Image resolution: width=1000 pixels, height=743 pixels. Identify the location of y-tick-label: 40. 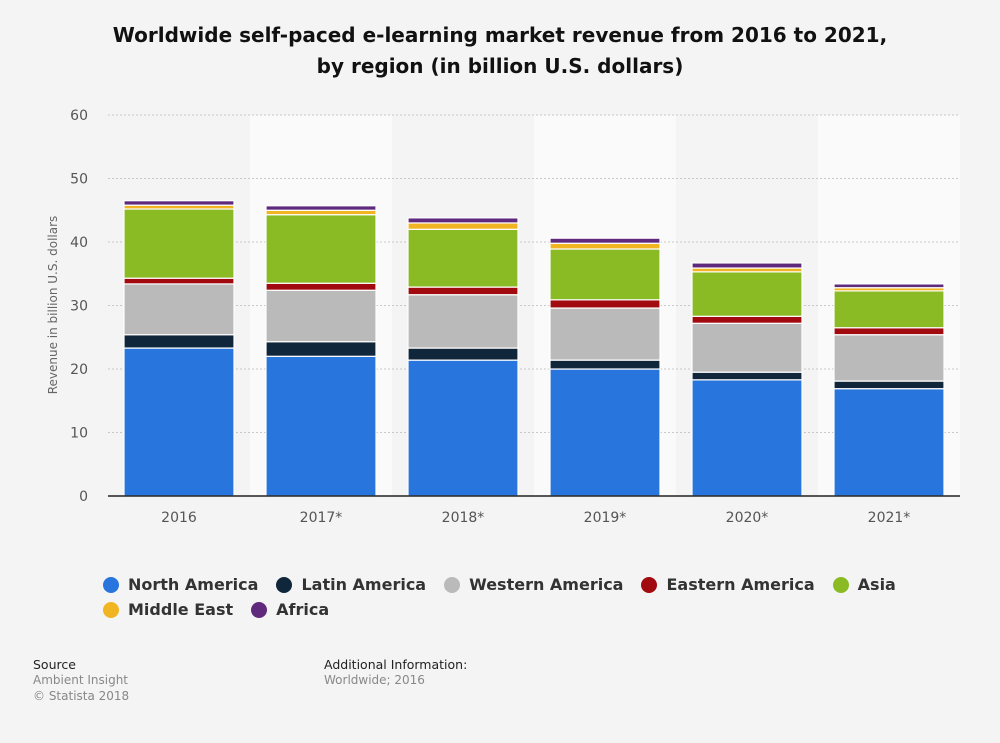
(79, 243).